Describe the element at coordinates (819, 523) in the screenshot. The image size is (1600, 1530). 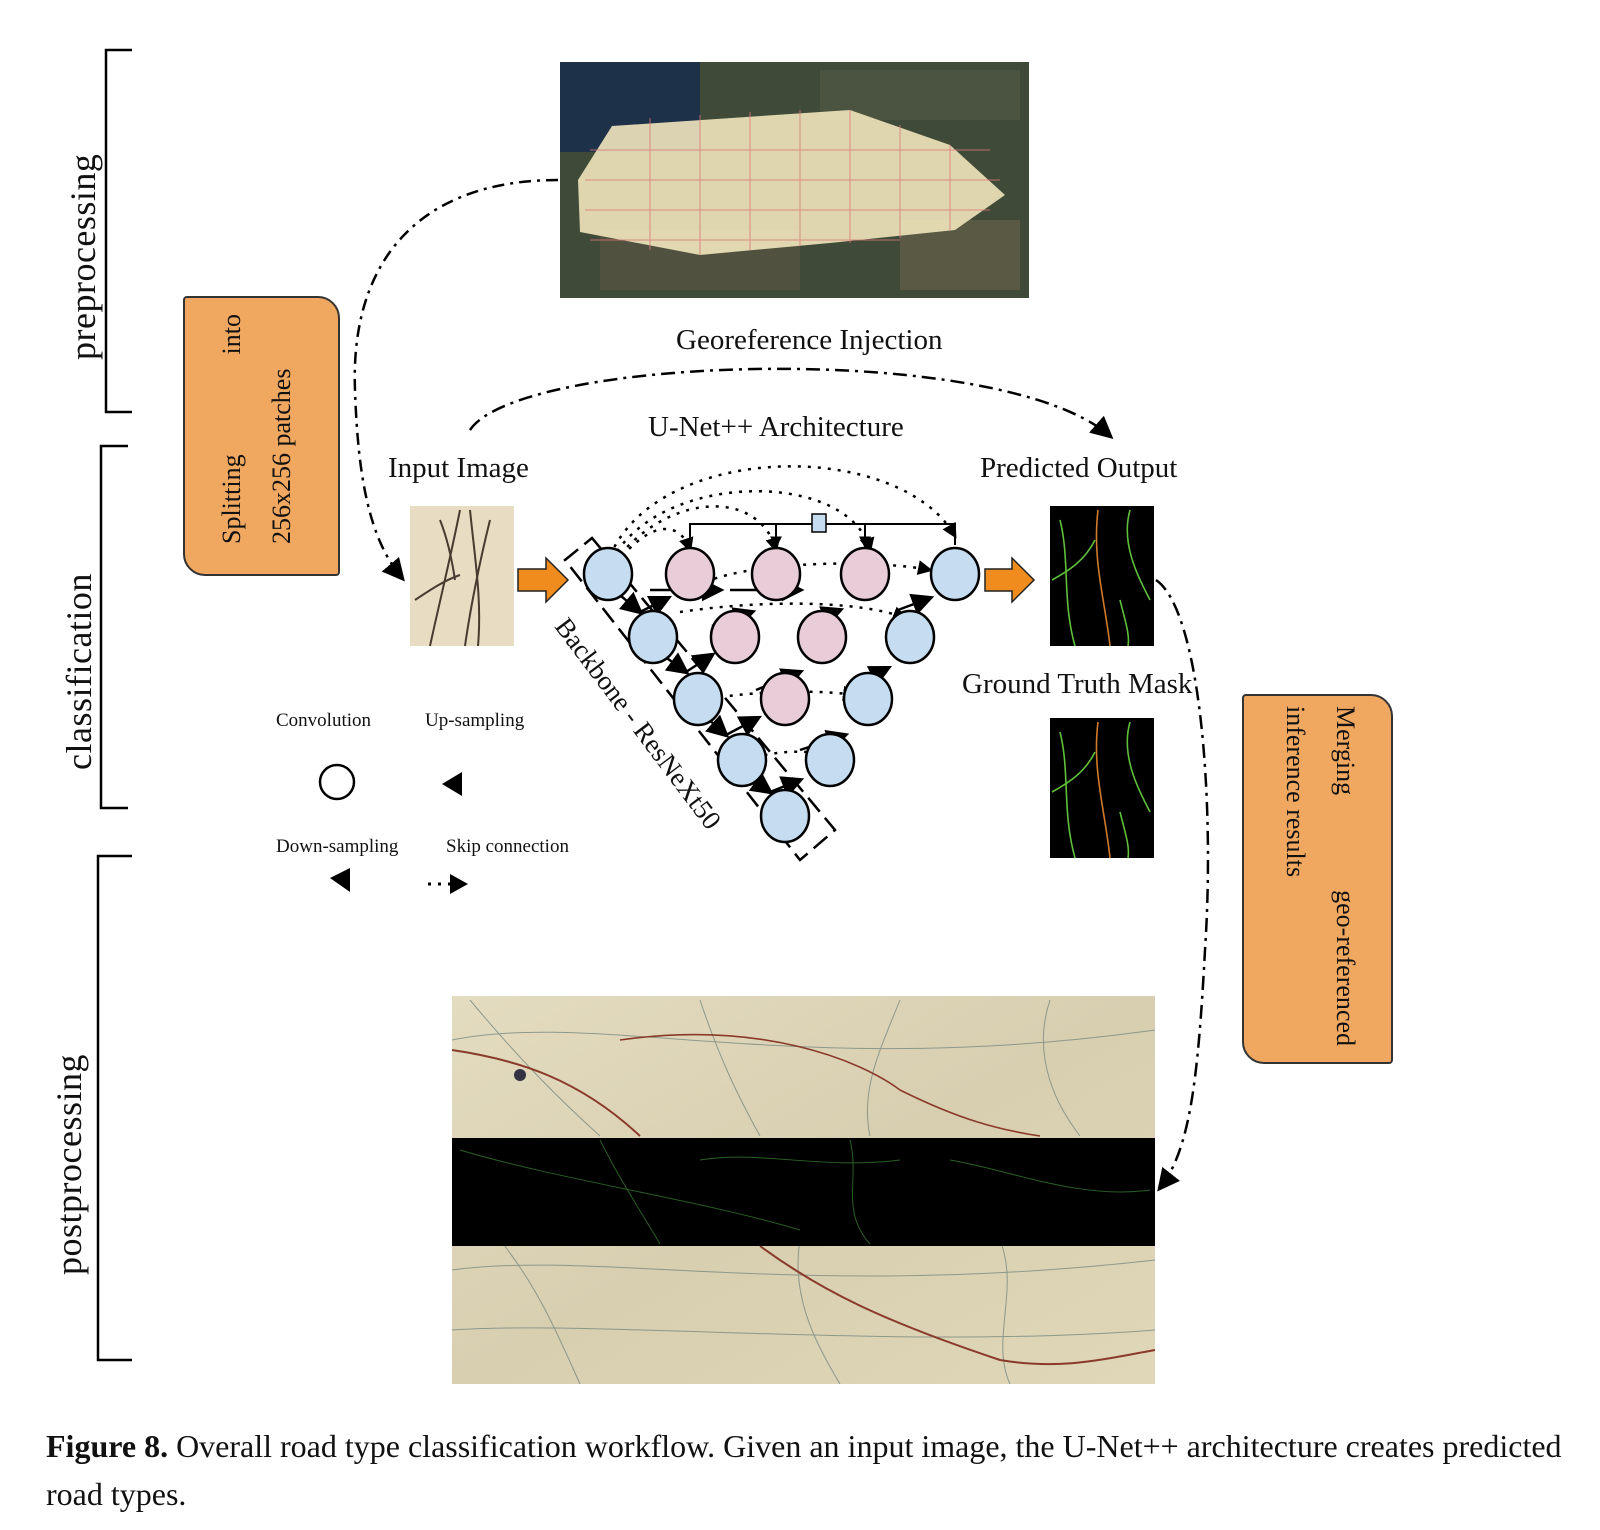
I see `deep-supervision-node` at that location.